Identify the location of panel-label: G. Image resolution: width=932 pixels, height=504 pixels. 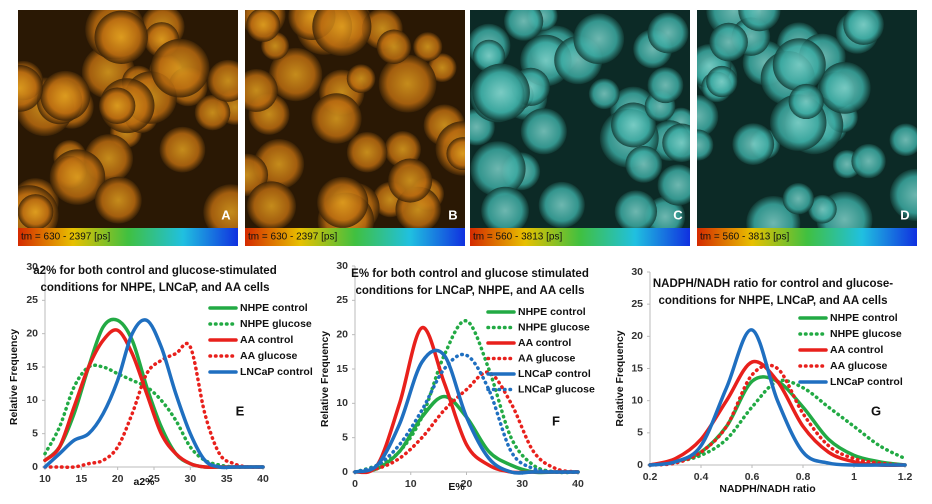
(876, 410).